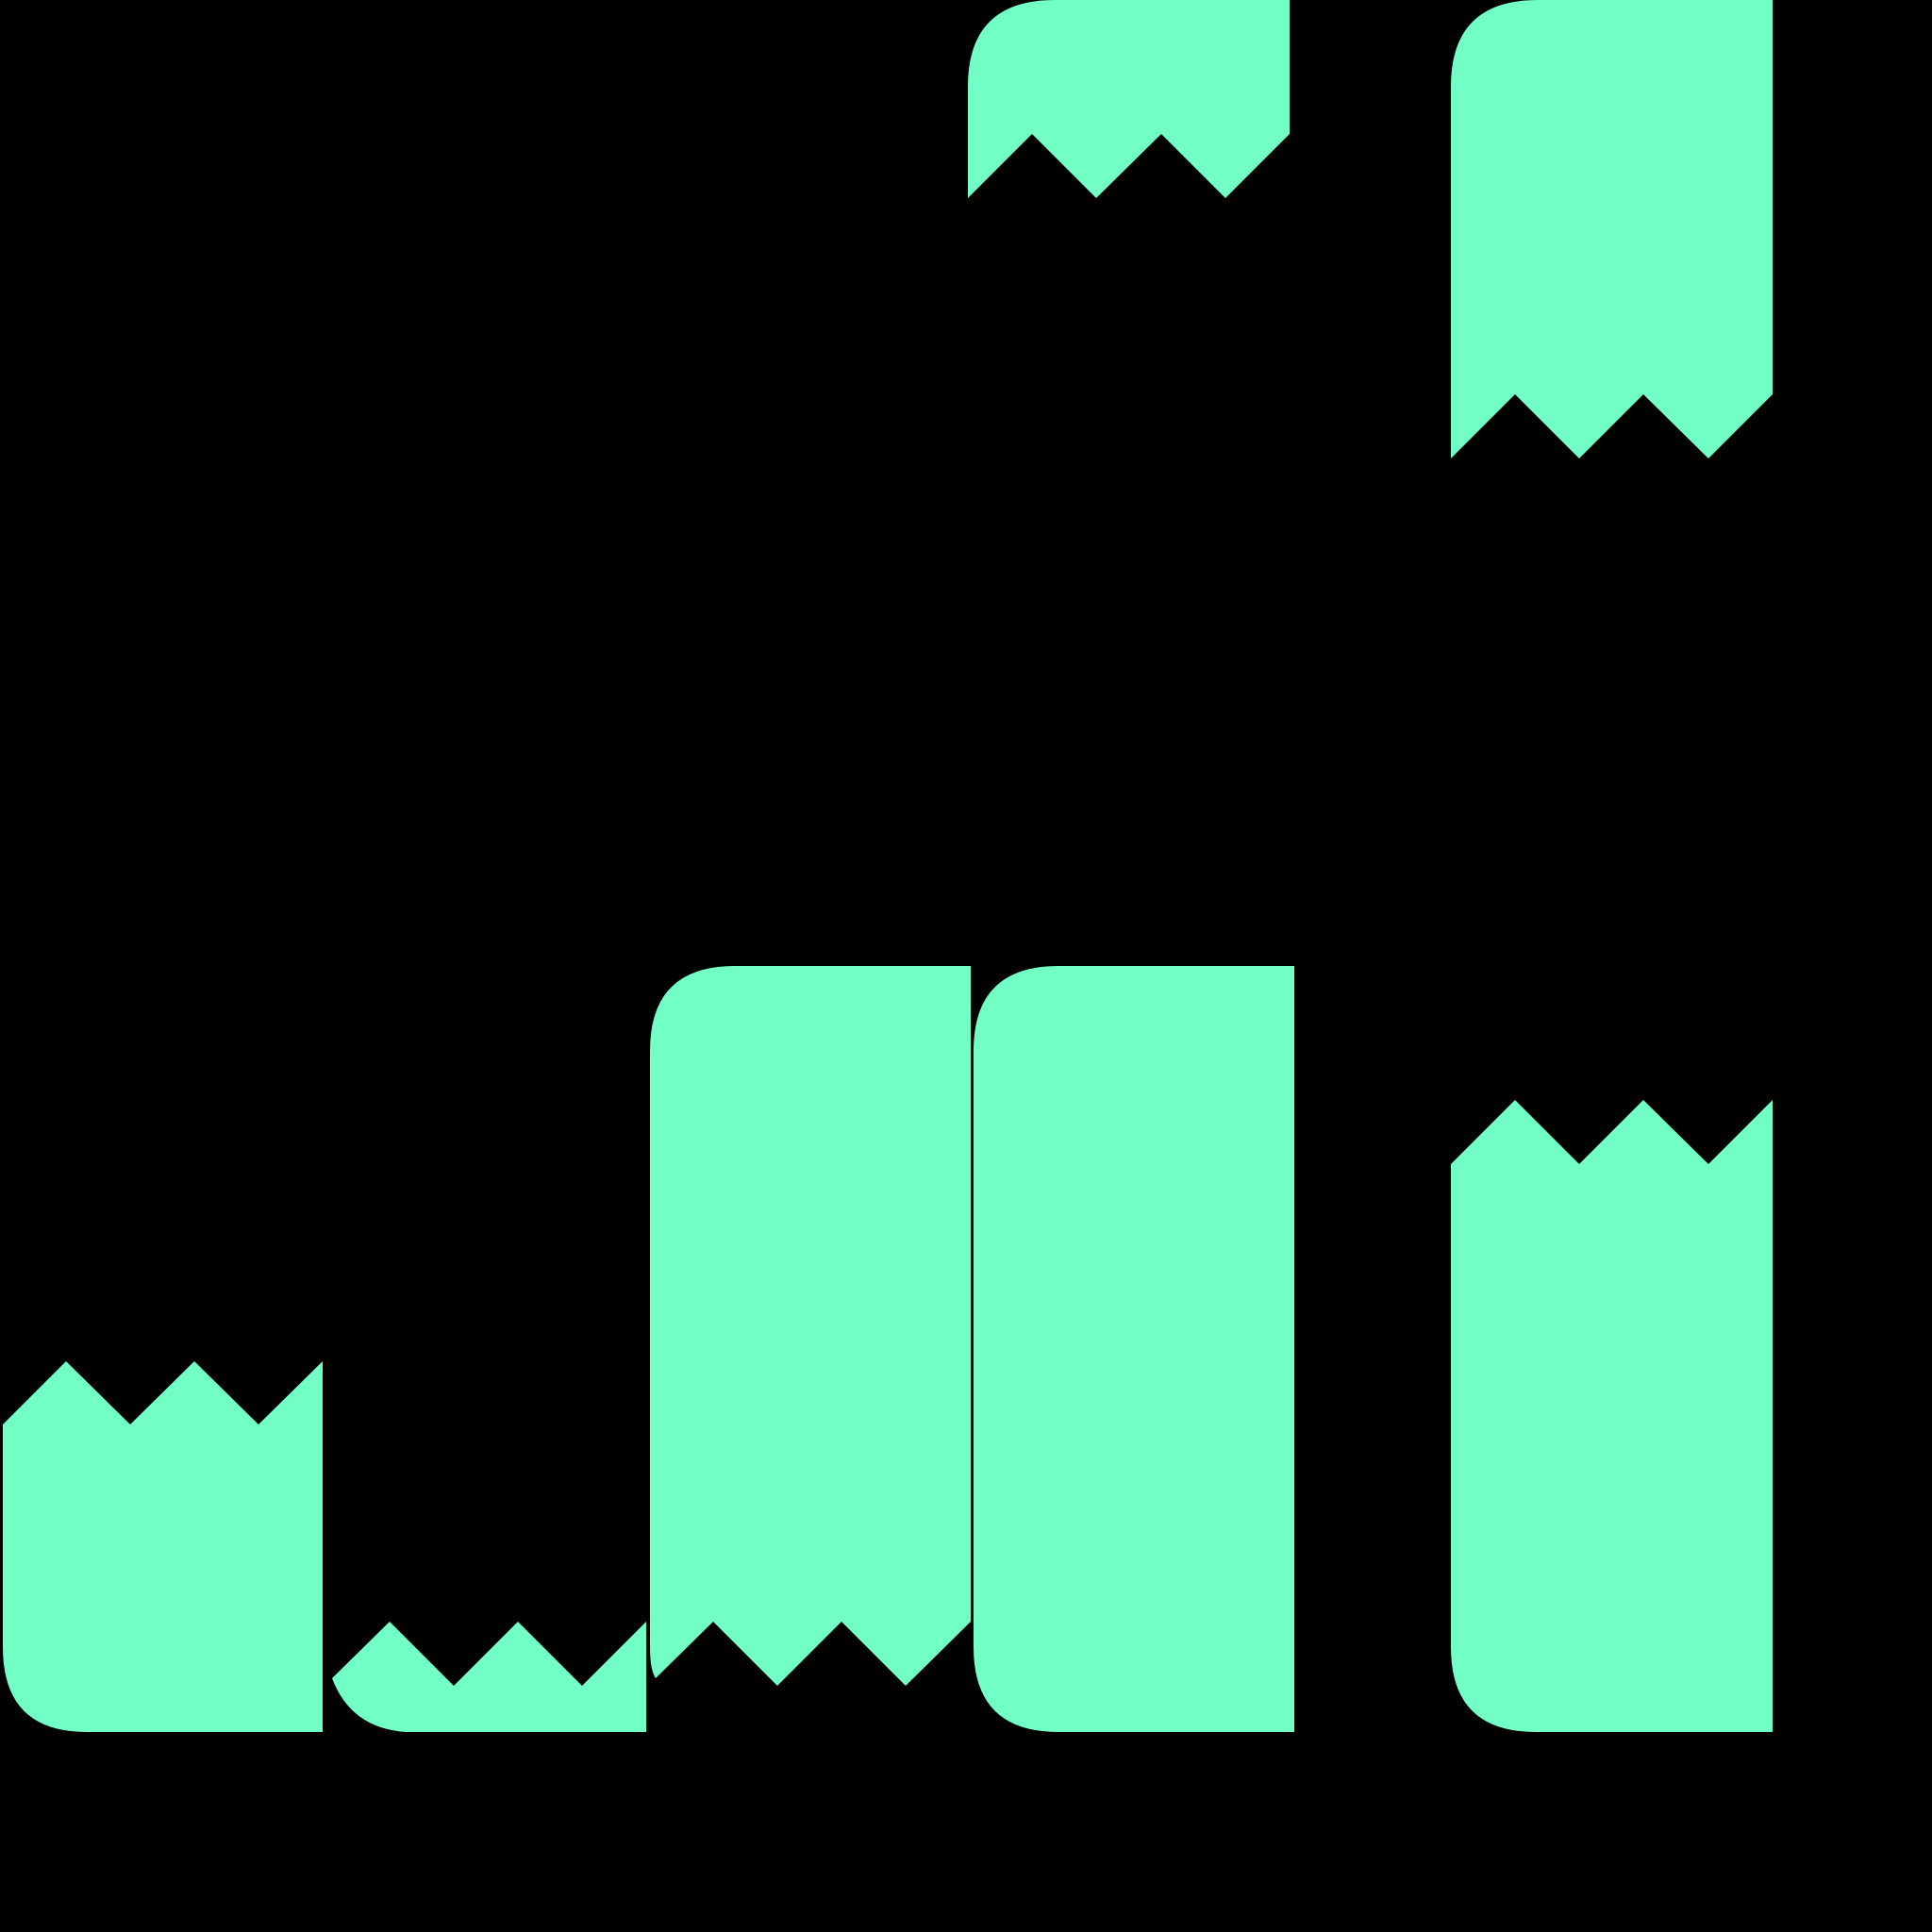 The width and height of the screenshot is (1932, 1932). What do you see at coordinates (1129, 99) in the screenshot?
I see `notched-block-top-center` at bounding box center [1129, 99].